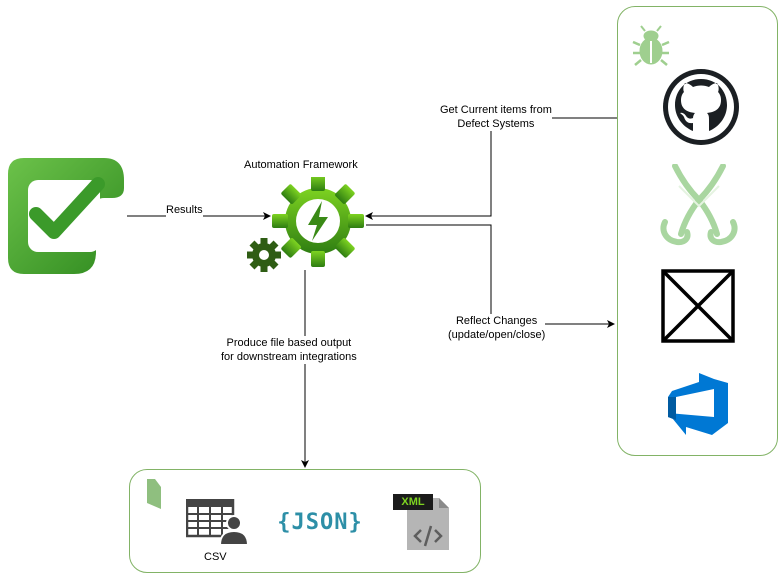 The width and height of the screenshot is (783, 578). I want to click on reflect-label-line1: Reflect Changes, so click(496, 321).